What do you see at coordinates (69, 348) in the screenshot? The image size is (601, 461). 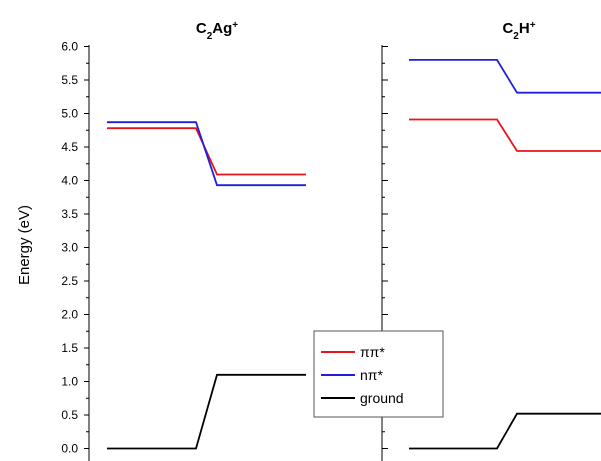 I see `y-tick-label: 1.5` at bounding box center [69, 348].